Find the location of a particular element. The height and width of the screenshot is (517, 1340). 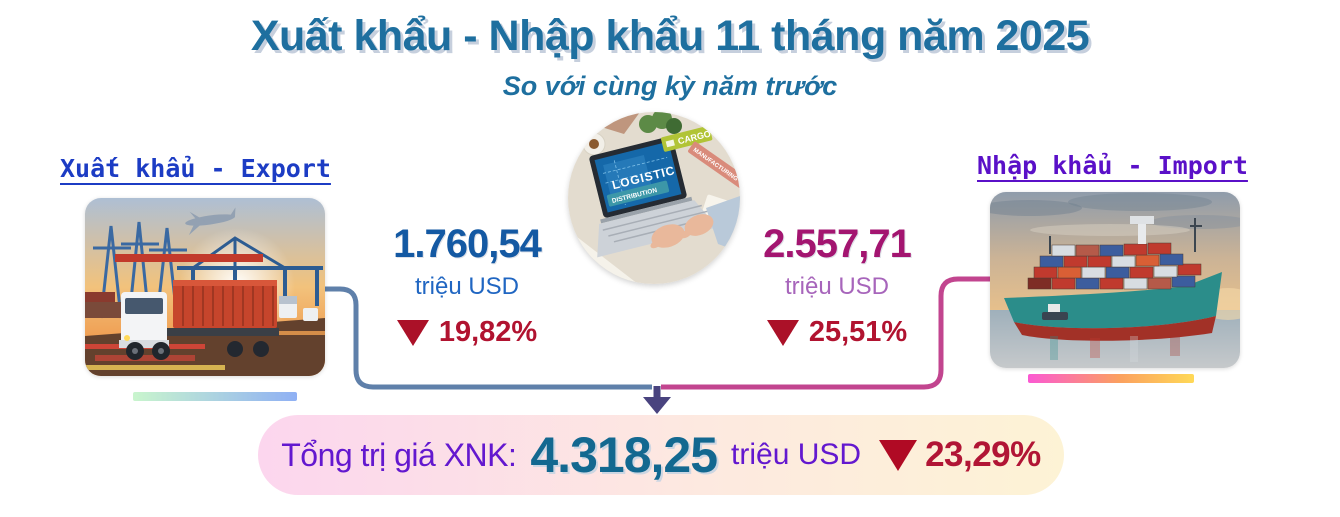

merge-arrow-icon is located at coordinates (657, 405).